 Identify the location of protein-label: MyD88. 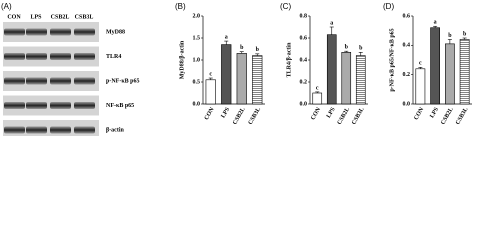
(115, 32).